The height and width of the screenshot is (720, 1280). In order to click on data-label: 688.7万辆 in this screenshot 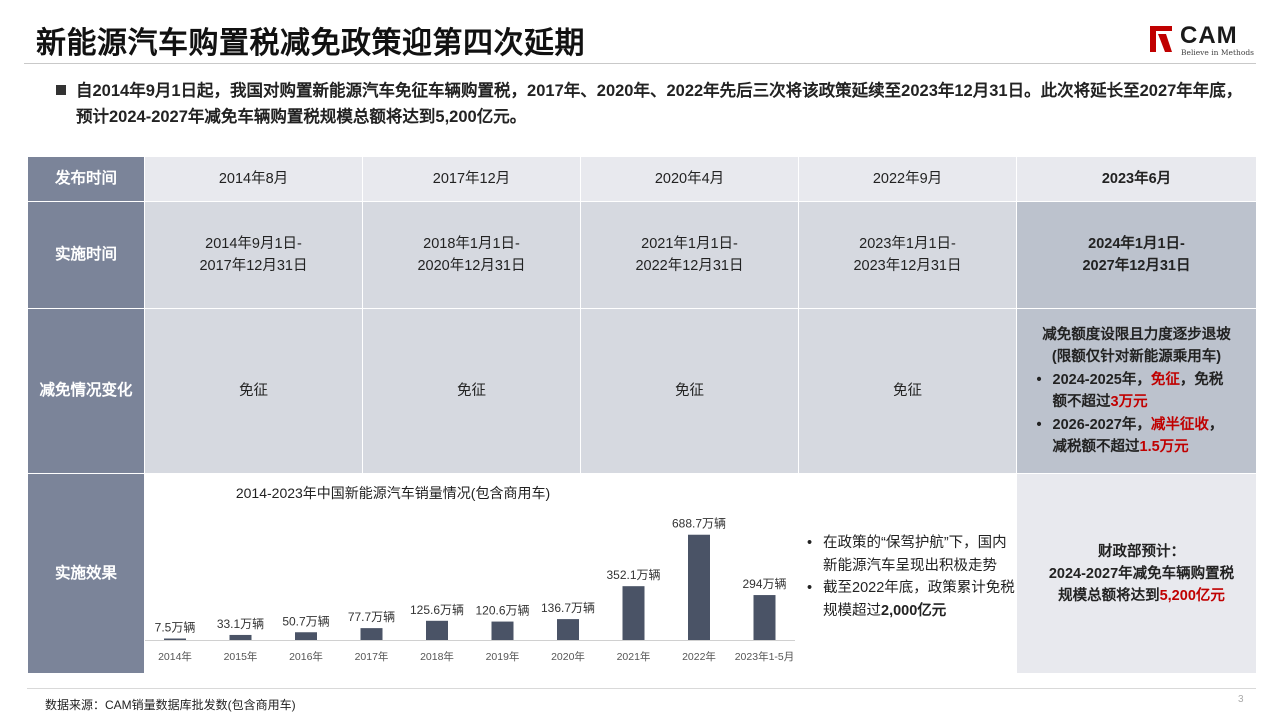, I will do `click(699, 524)`.